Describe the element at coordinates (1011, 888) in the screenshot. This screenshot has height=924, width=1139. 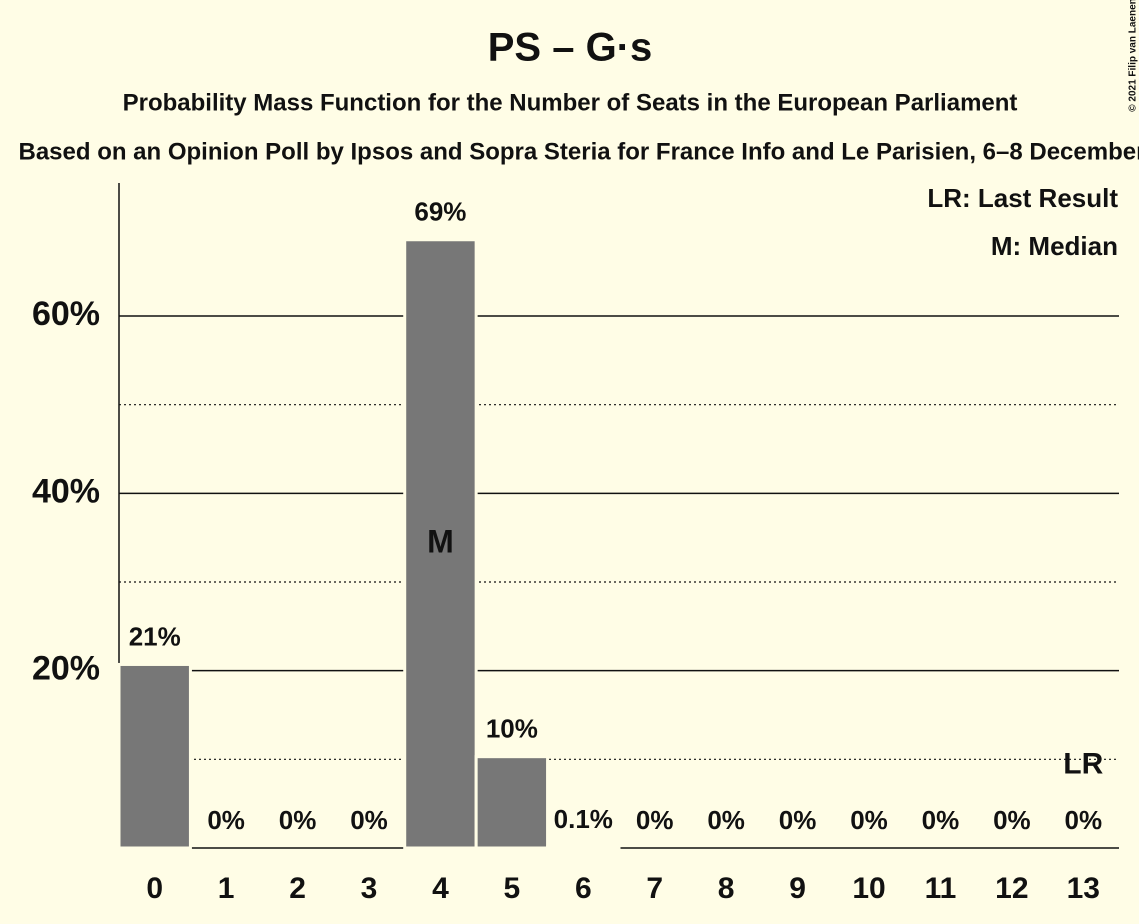
I see `x-tick-label: 12` at that location.